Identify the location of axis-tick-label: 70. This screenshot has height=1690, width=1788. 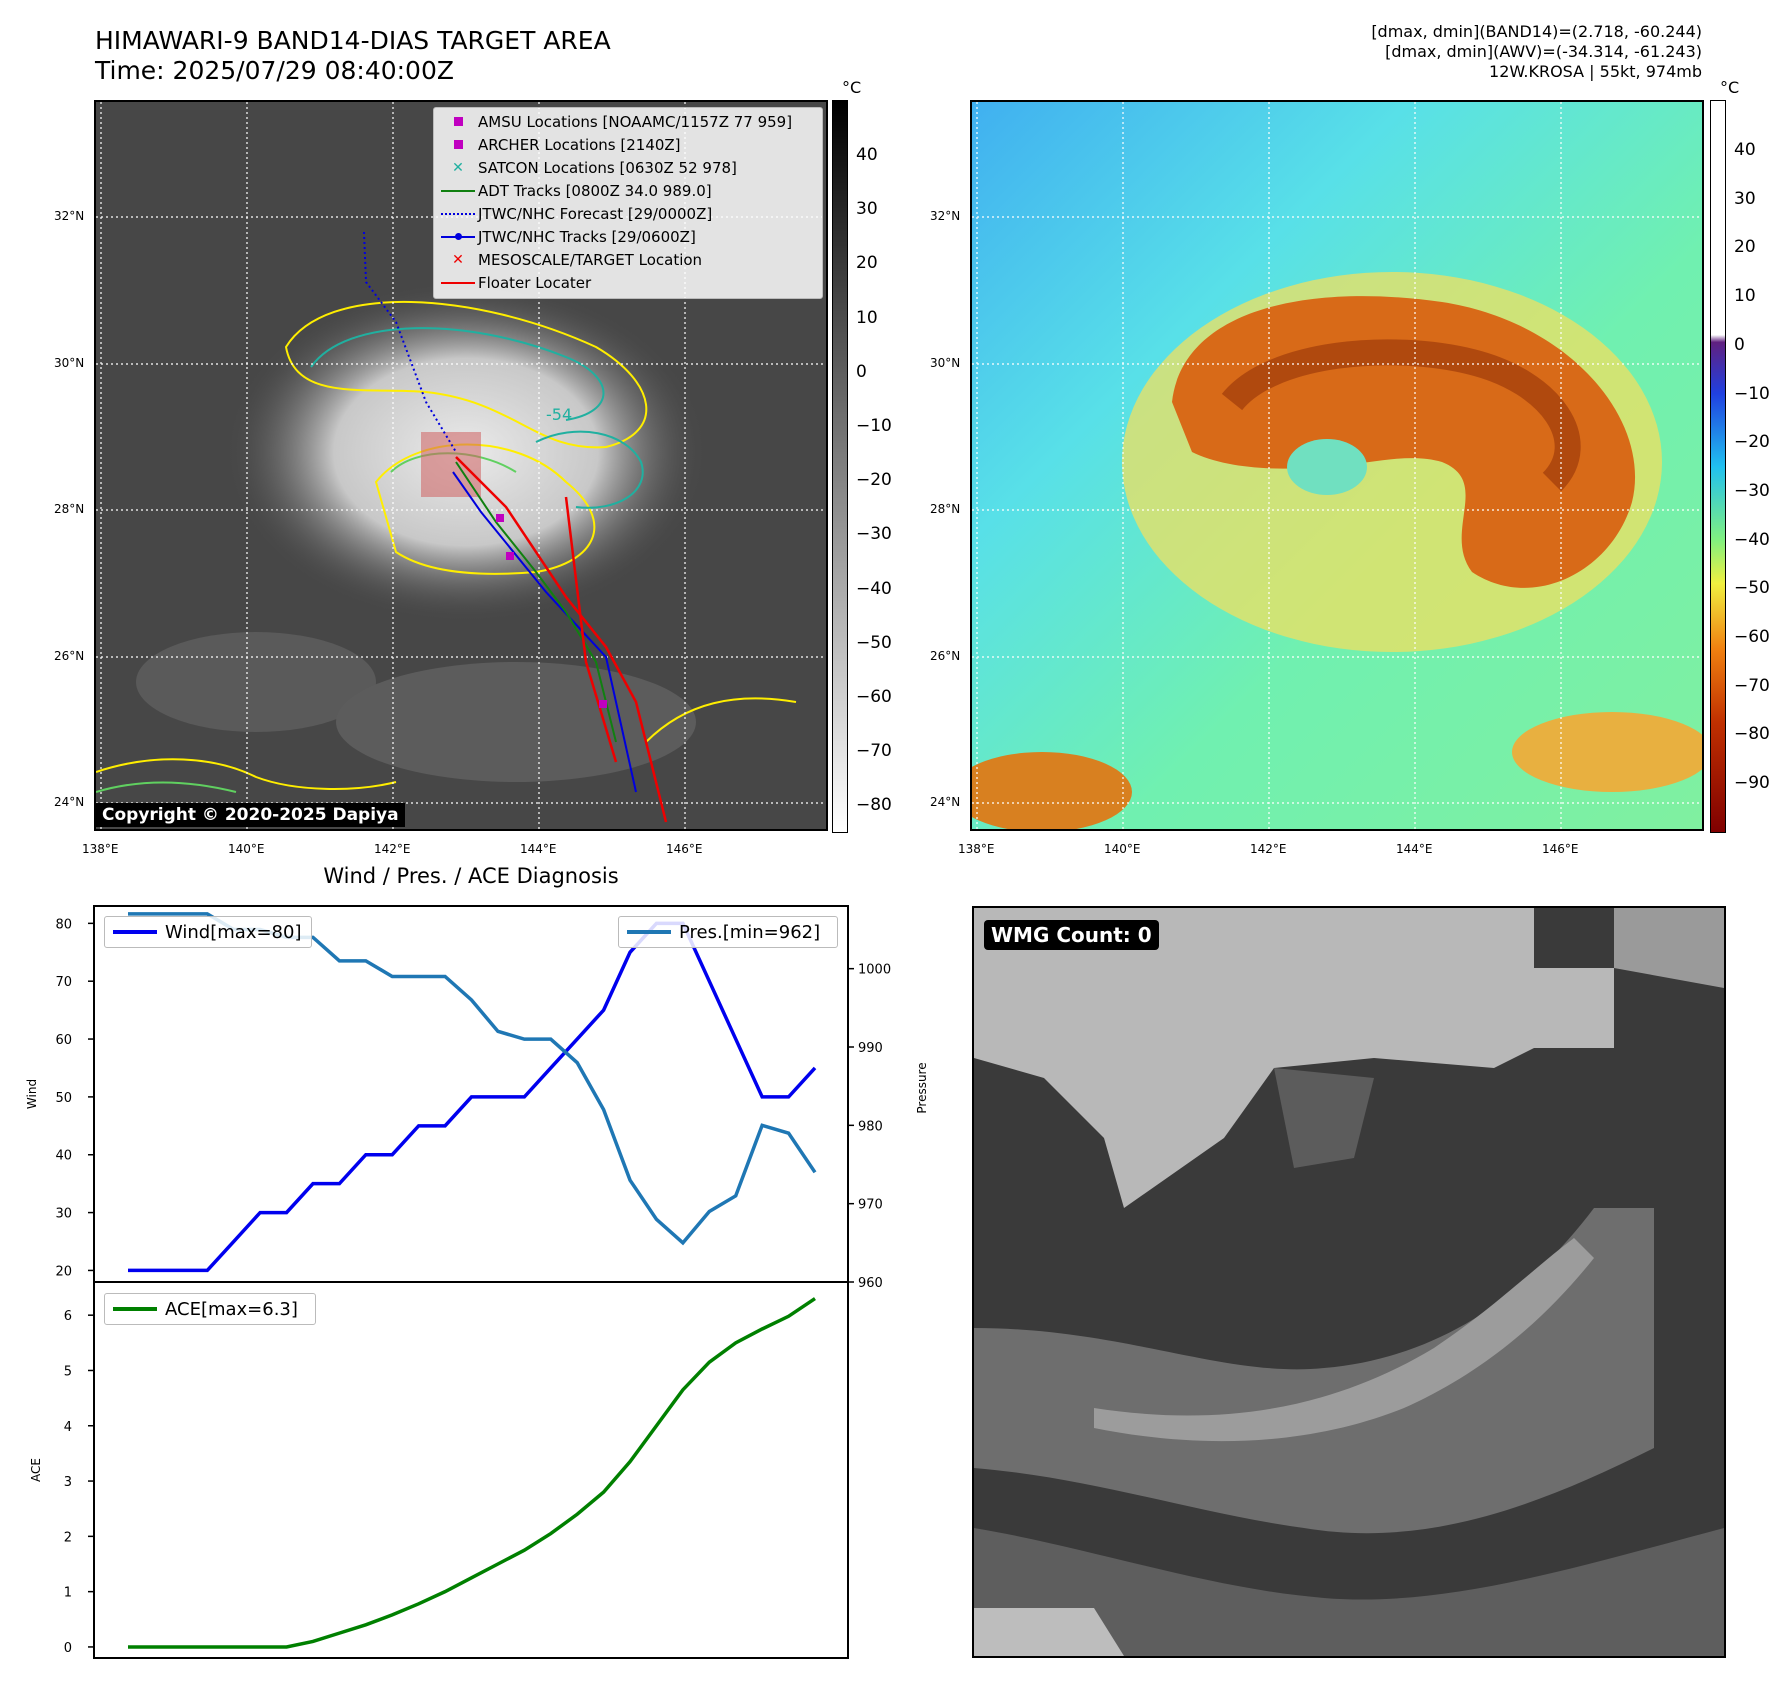
(63, 982).